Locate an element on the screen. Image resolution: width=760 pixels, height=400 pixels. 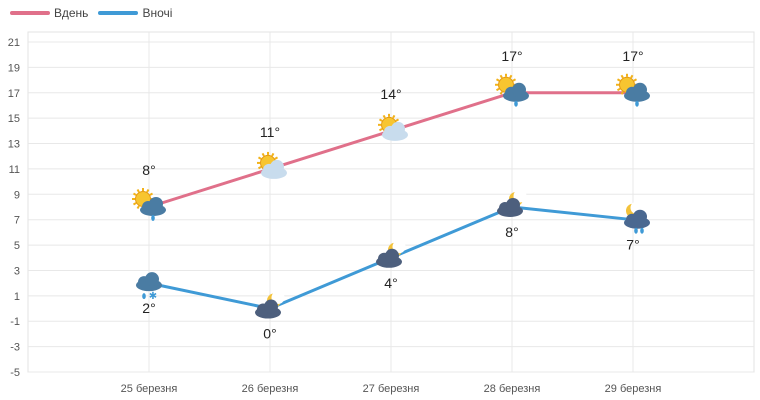
data-label-day: 11° is located at coordinates (270, 132).